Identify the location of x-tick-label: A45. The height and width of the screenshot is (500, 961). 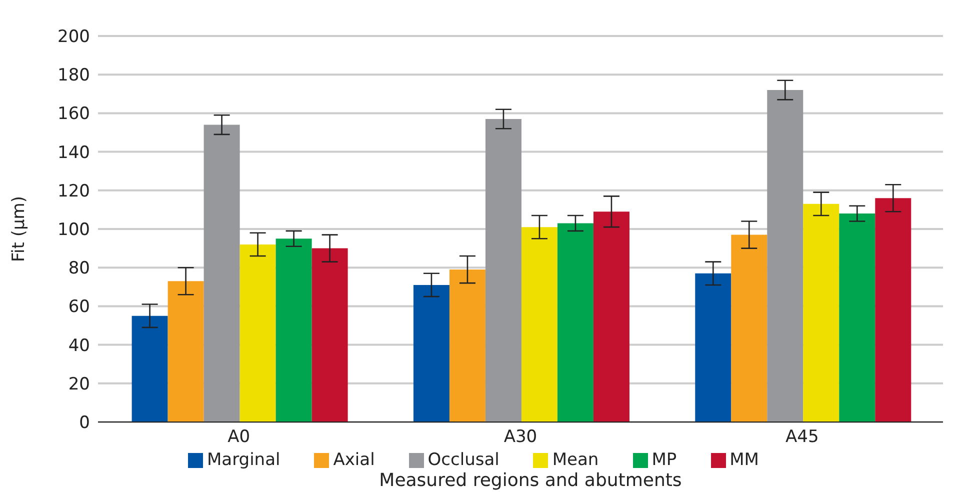
(802, 437).